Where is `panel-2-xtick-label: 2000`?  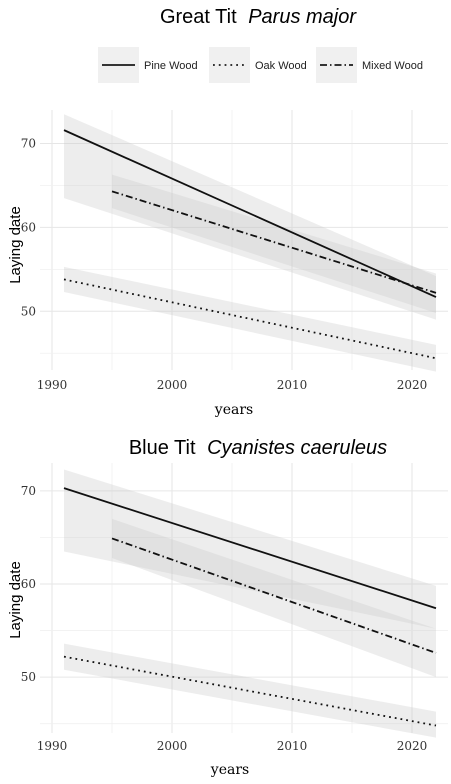
panel-2-xtick-label: 2000 is located at coordinates (172, 746).